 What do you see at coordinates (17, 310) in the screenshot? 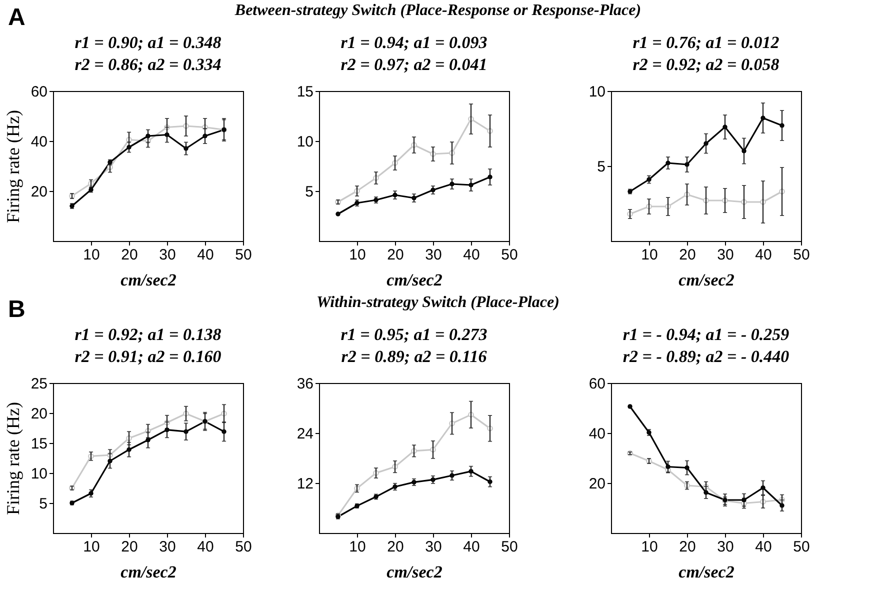
I see `text: B` at bounding box center [17, 310].